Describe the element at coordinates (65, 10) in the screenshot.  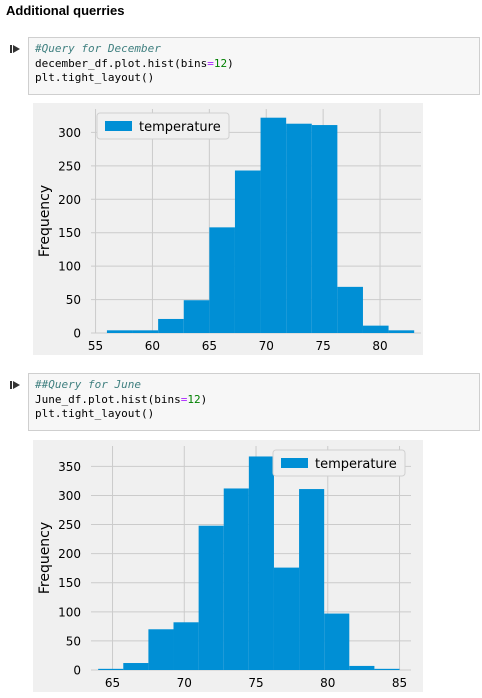
I see `section-heading: Additional querries` at that location.